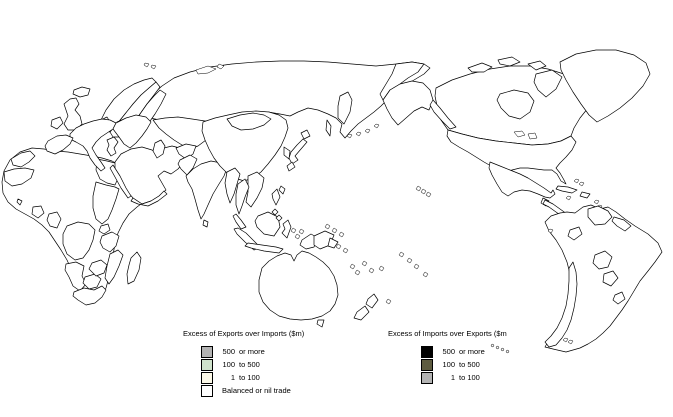 The width and height of the screenshot is (673, 417). What do you see at coordinates (297, 233) in the screenshot?
I see `region-moluccas` at bounding box center [297, 233].